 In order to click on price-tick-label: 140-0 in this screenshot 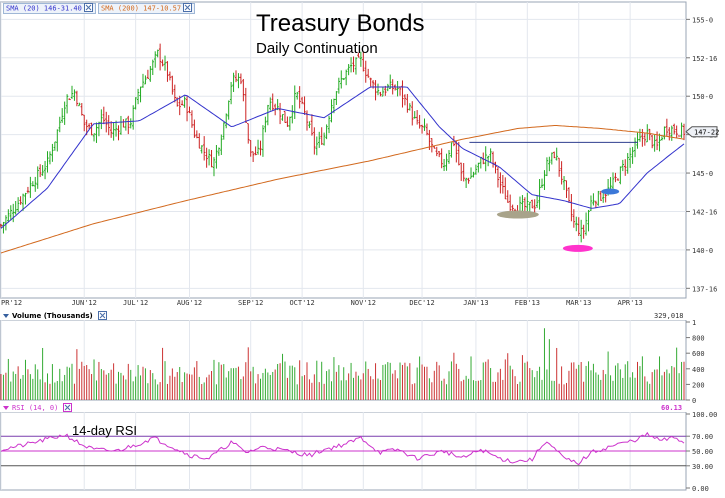, I will do `click(702, 251)`.